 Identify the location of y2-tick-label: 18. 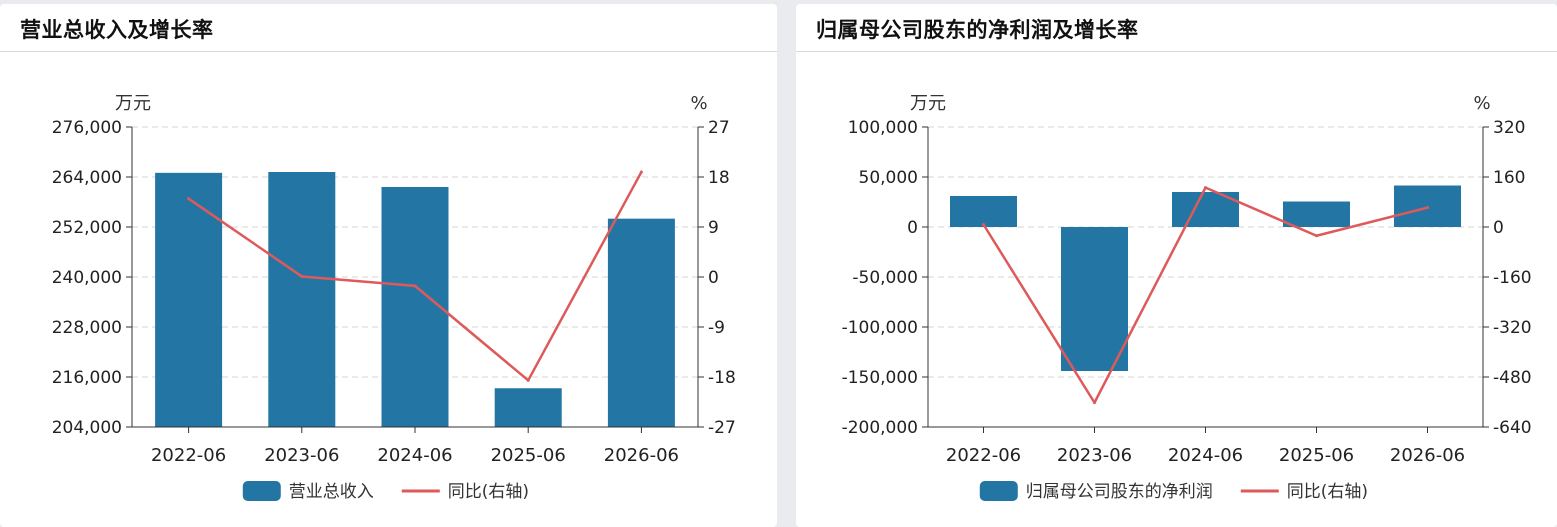
(719, 178).